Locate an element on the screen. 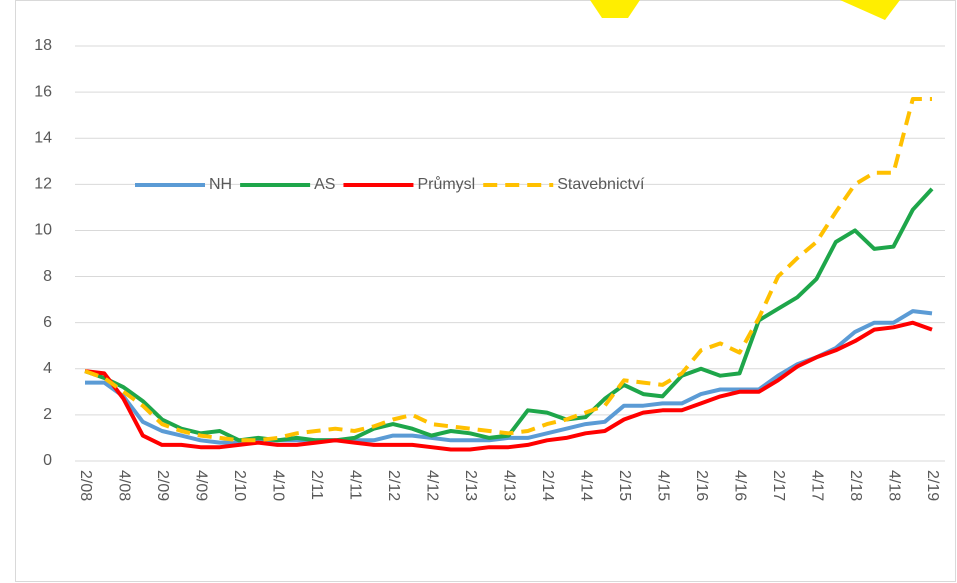  x-tick-label: 4/12 is located at coordinates (431, 485).